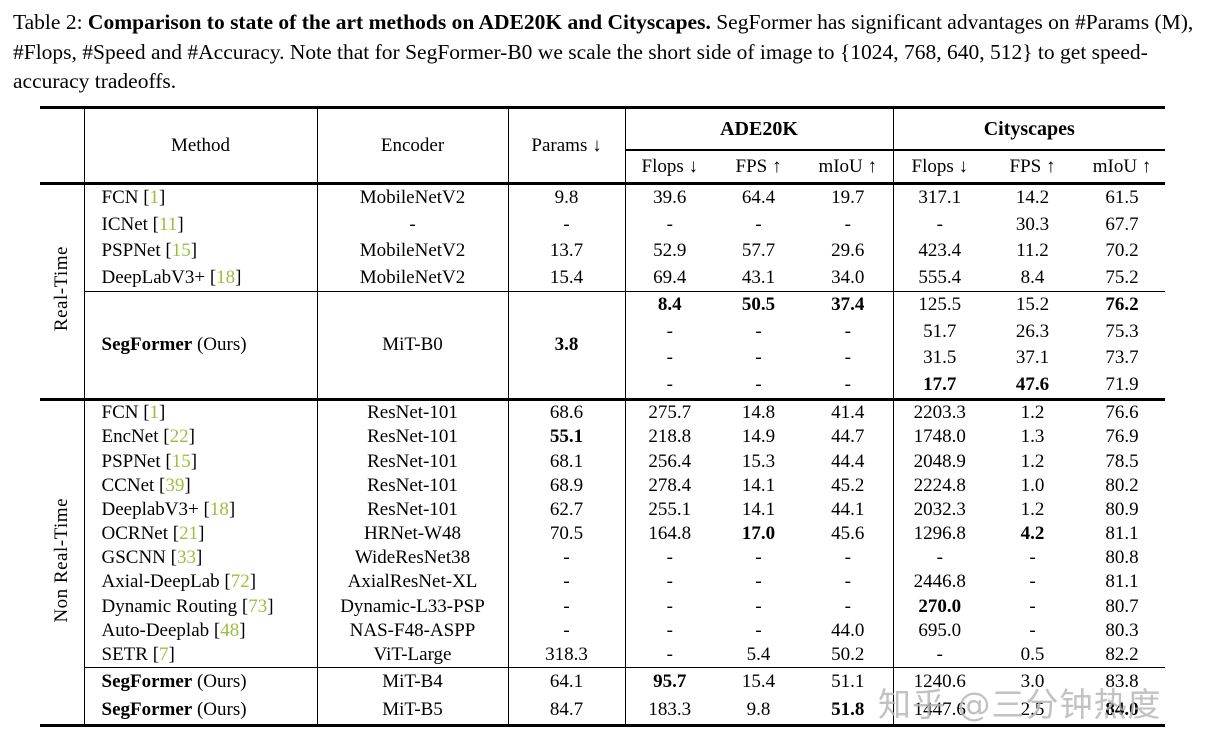  What do you see at coordinates (413, 582) in the screenshot?
I see `encoder-cell: AxialResNet-XL` at bounding box center [413, 582].